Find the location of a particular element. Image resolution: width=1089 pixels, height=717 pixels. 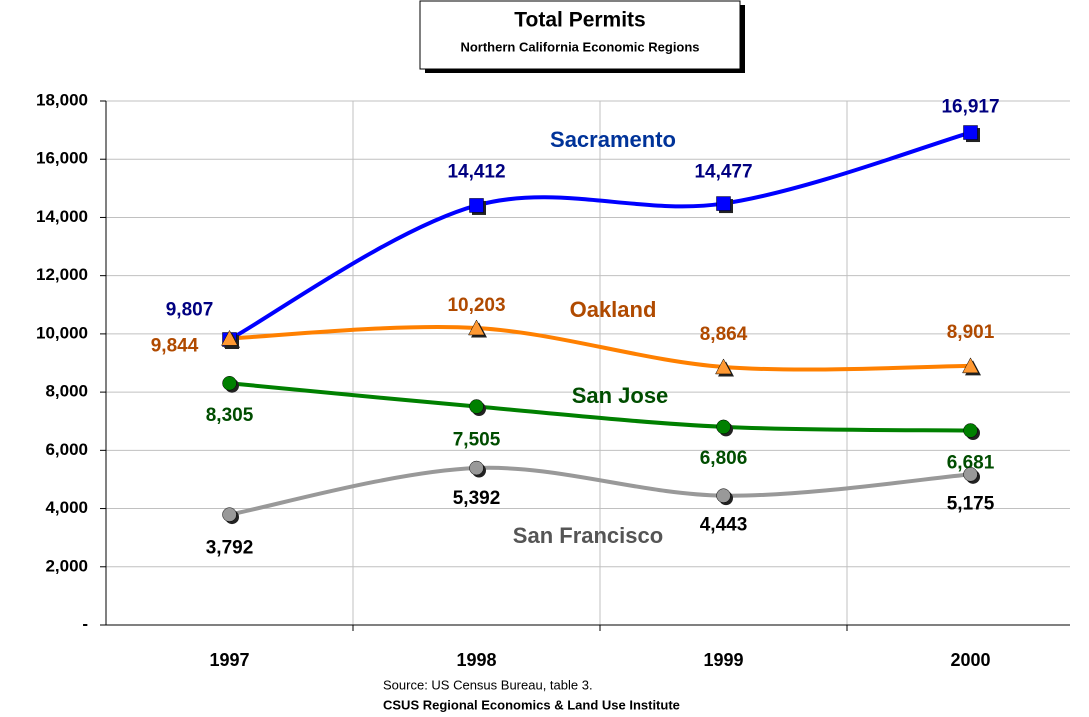

y-tick-label: 14,000 is located at coordinates (62, 216).